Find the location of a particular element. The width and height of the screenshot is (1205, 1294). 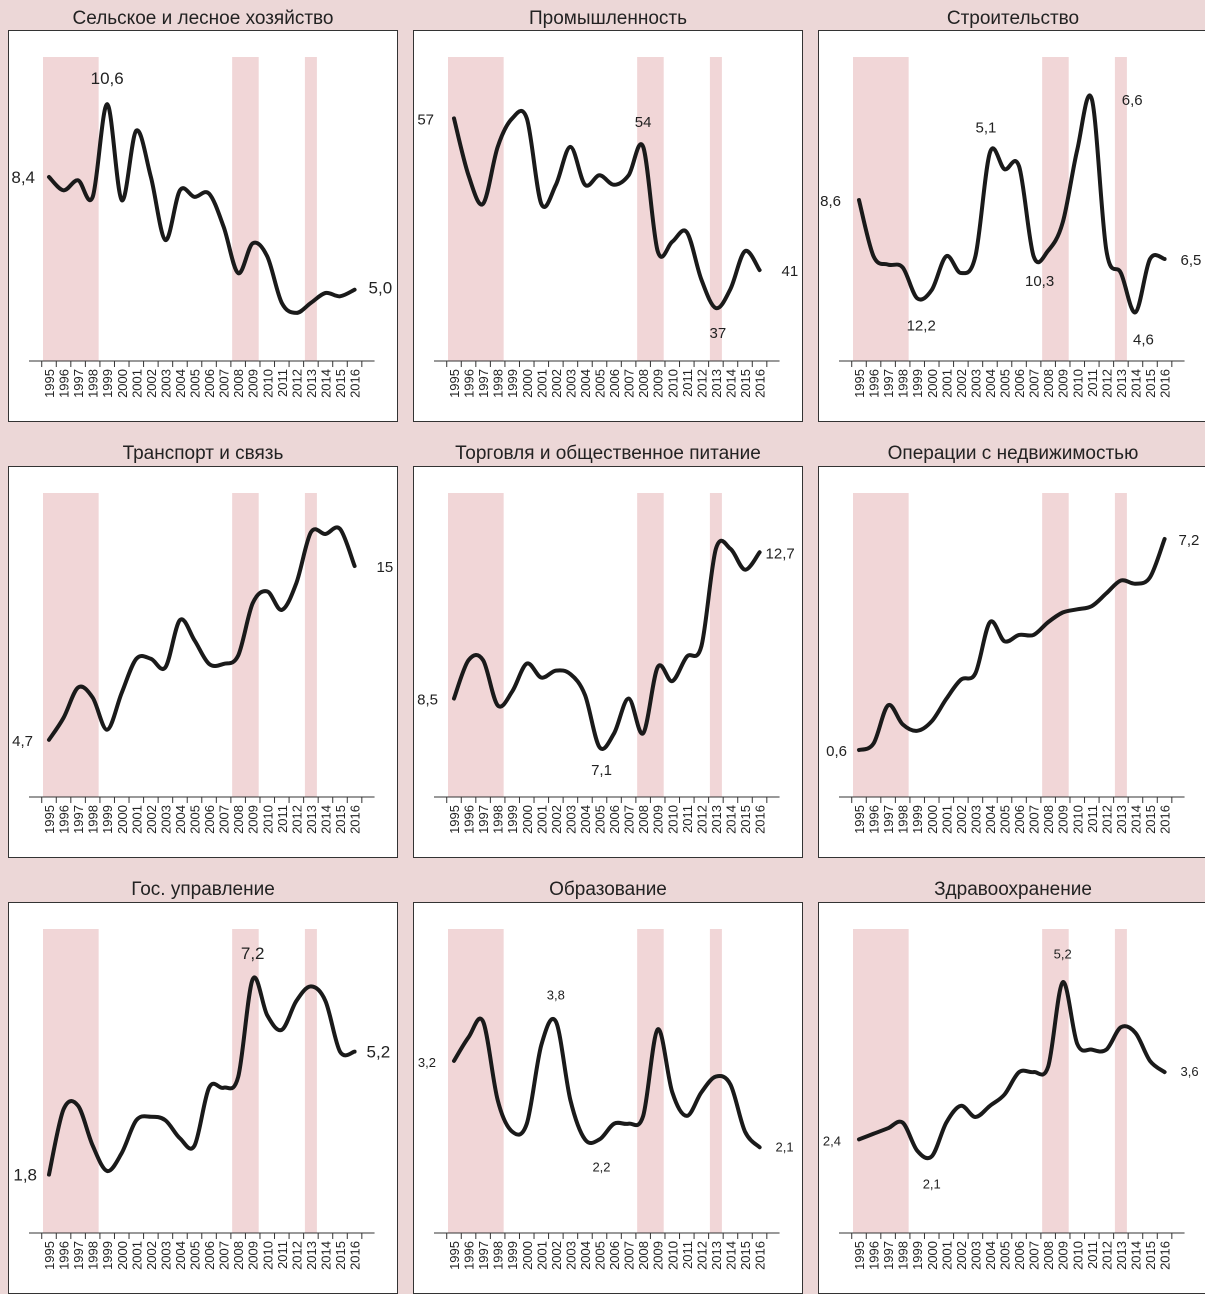

data-label: 8,5 is located at coordinates (427, 699).